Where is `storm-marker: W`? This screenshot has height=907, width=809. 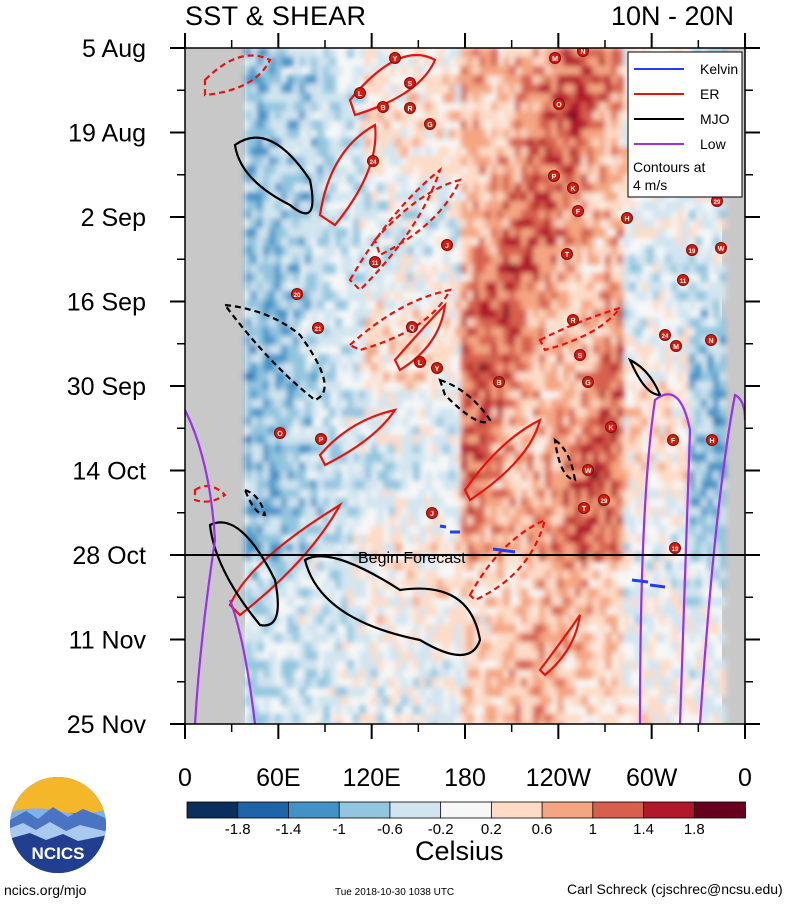
storm-marker: W is located at coordinates (588, 470).